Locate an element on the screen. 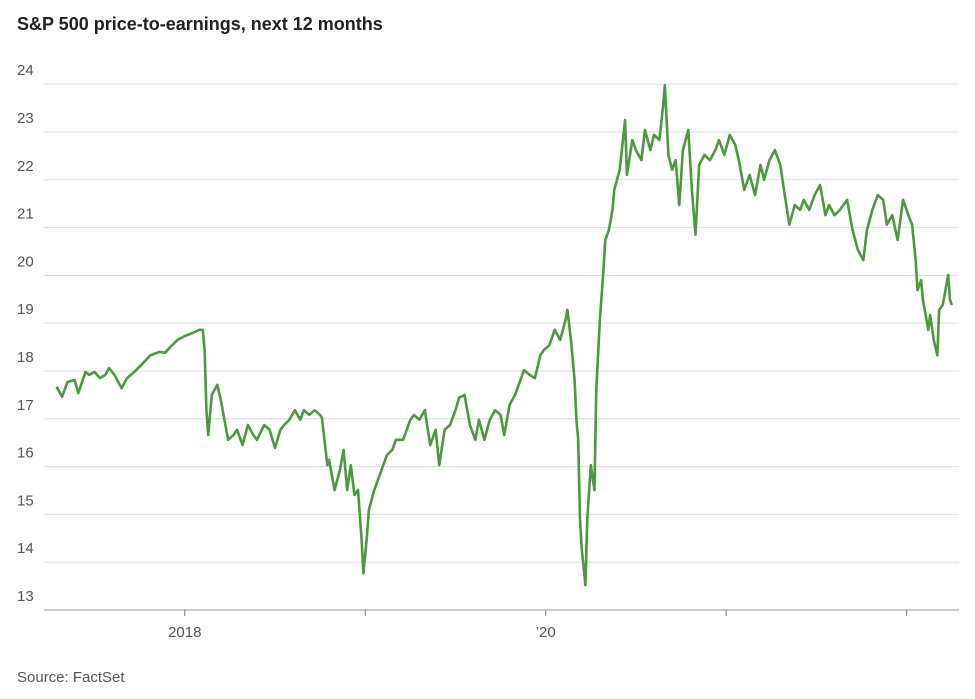  y-tick-label: 20 is located at coordinates (25, 261).